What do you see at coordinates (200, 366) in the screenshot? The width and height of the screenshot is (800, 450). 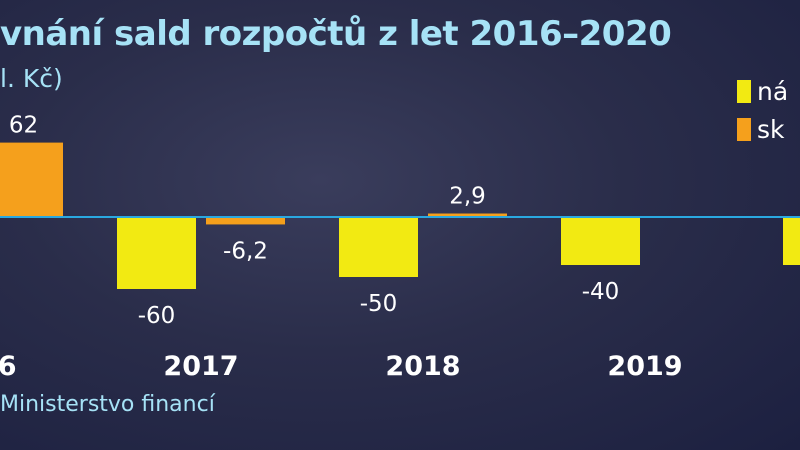 I see `x-tick-label: 2017` at bounding box center [200, 366].